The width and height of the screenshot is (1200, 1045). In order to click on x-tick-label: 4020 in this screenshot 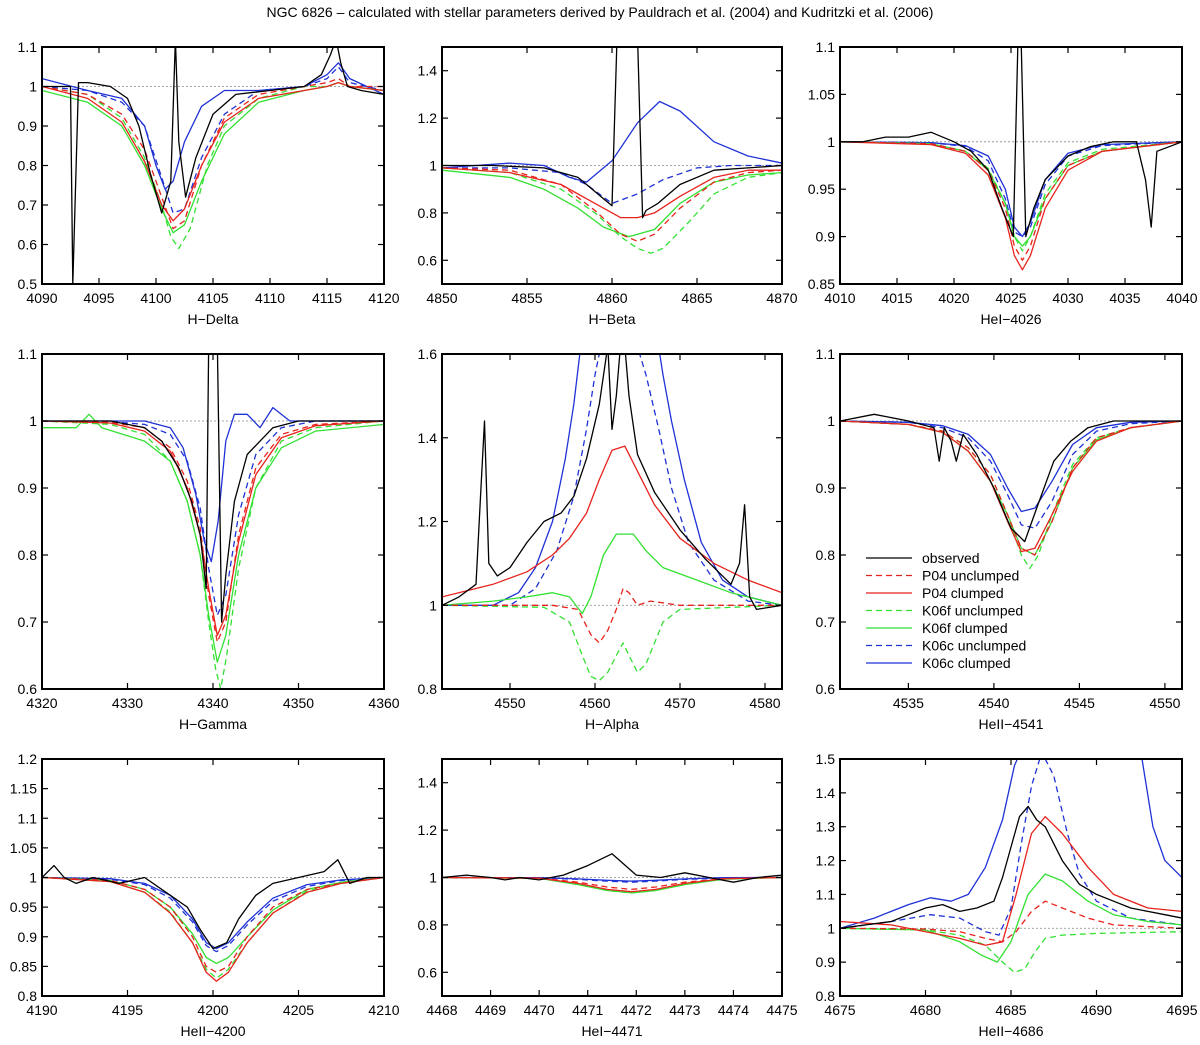, I will do `click(953, 298)`.